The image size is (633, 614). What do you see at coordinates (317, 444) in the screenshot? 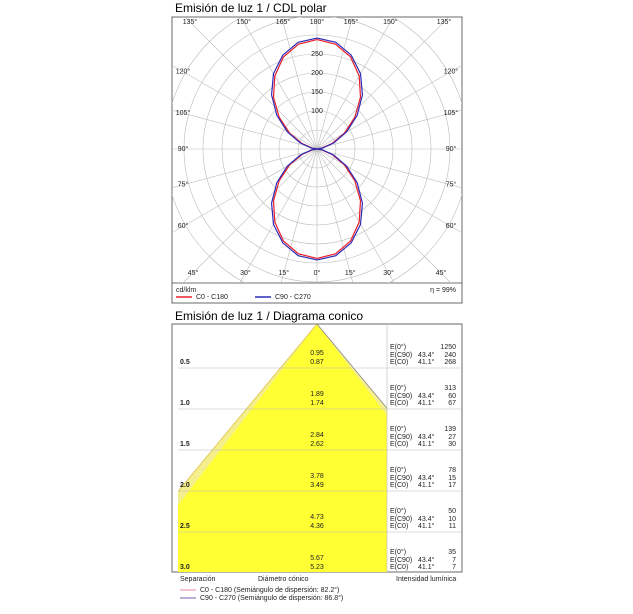
I see `diameter: 2.62` at bounding box center [317, 444].